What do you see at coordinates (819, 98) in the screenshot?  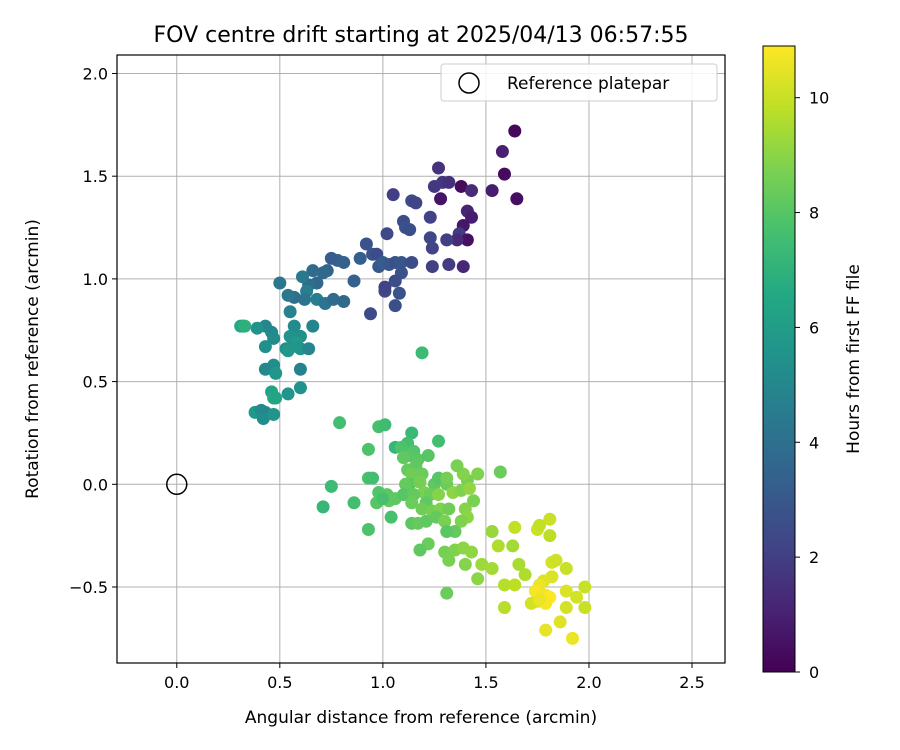 I see `colorbar-tick-label: 10` at bounding box center [819, 98].